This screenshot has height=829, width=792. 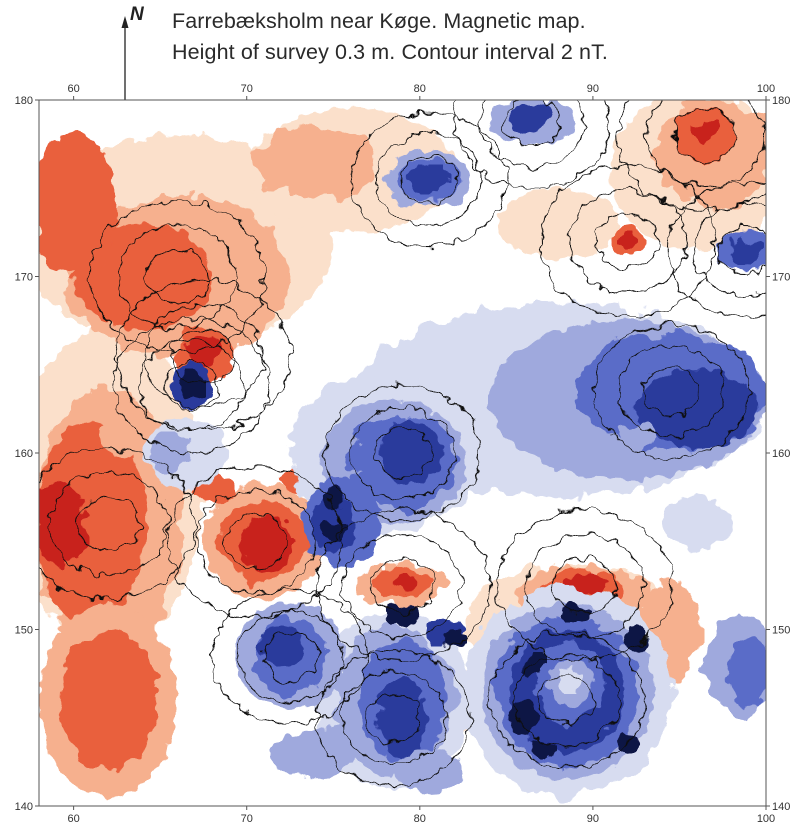 I want to click on y-tick-label-right: 150, so click(x=781, y=631).